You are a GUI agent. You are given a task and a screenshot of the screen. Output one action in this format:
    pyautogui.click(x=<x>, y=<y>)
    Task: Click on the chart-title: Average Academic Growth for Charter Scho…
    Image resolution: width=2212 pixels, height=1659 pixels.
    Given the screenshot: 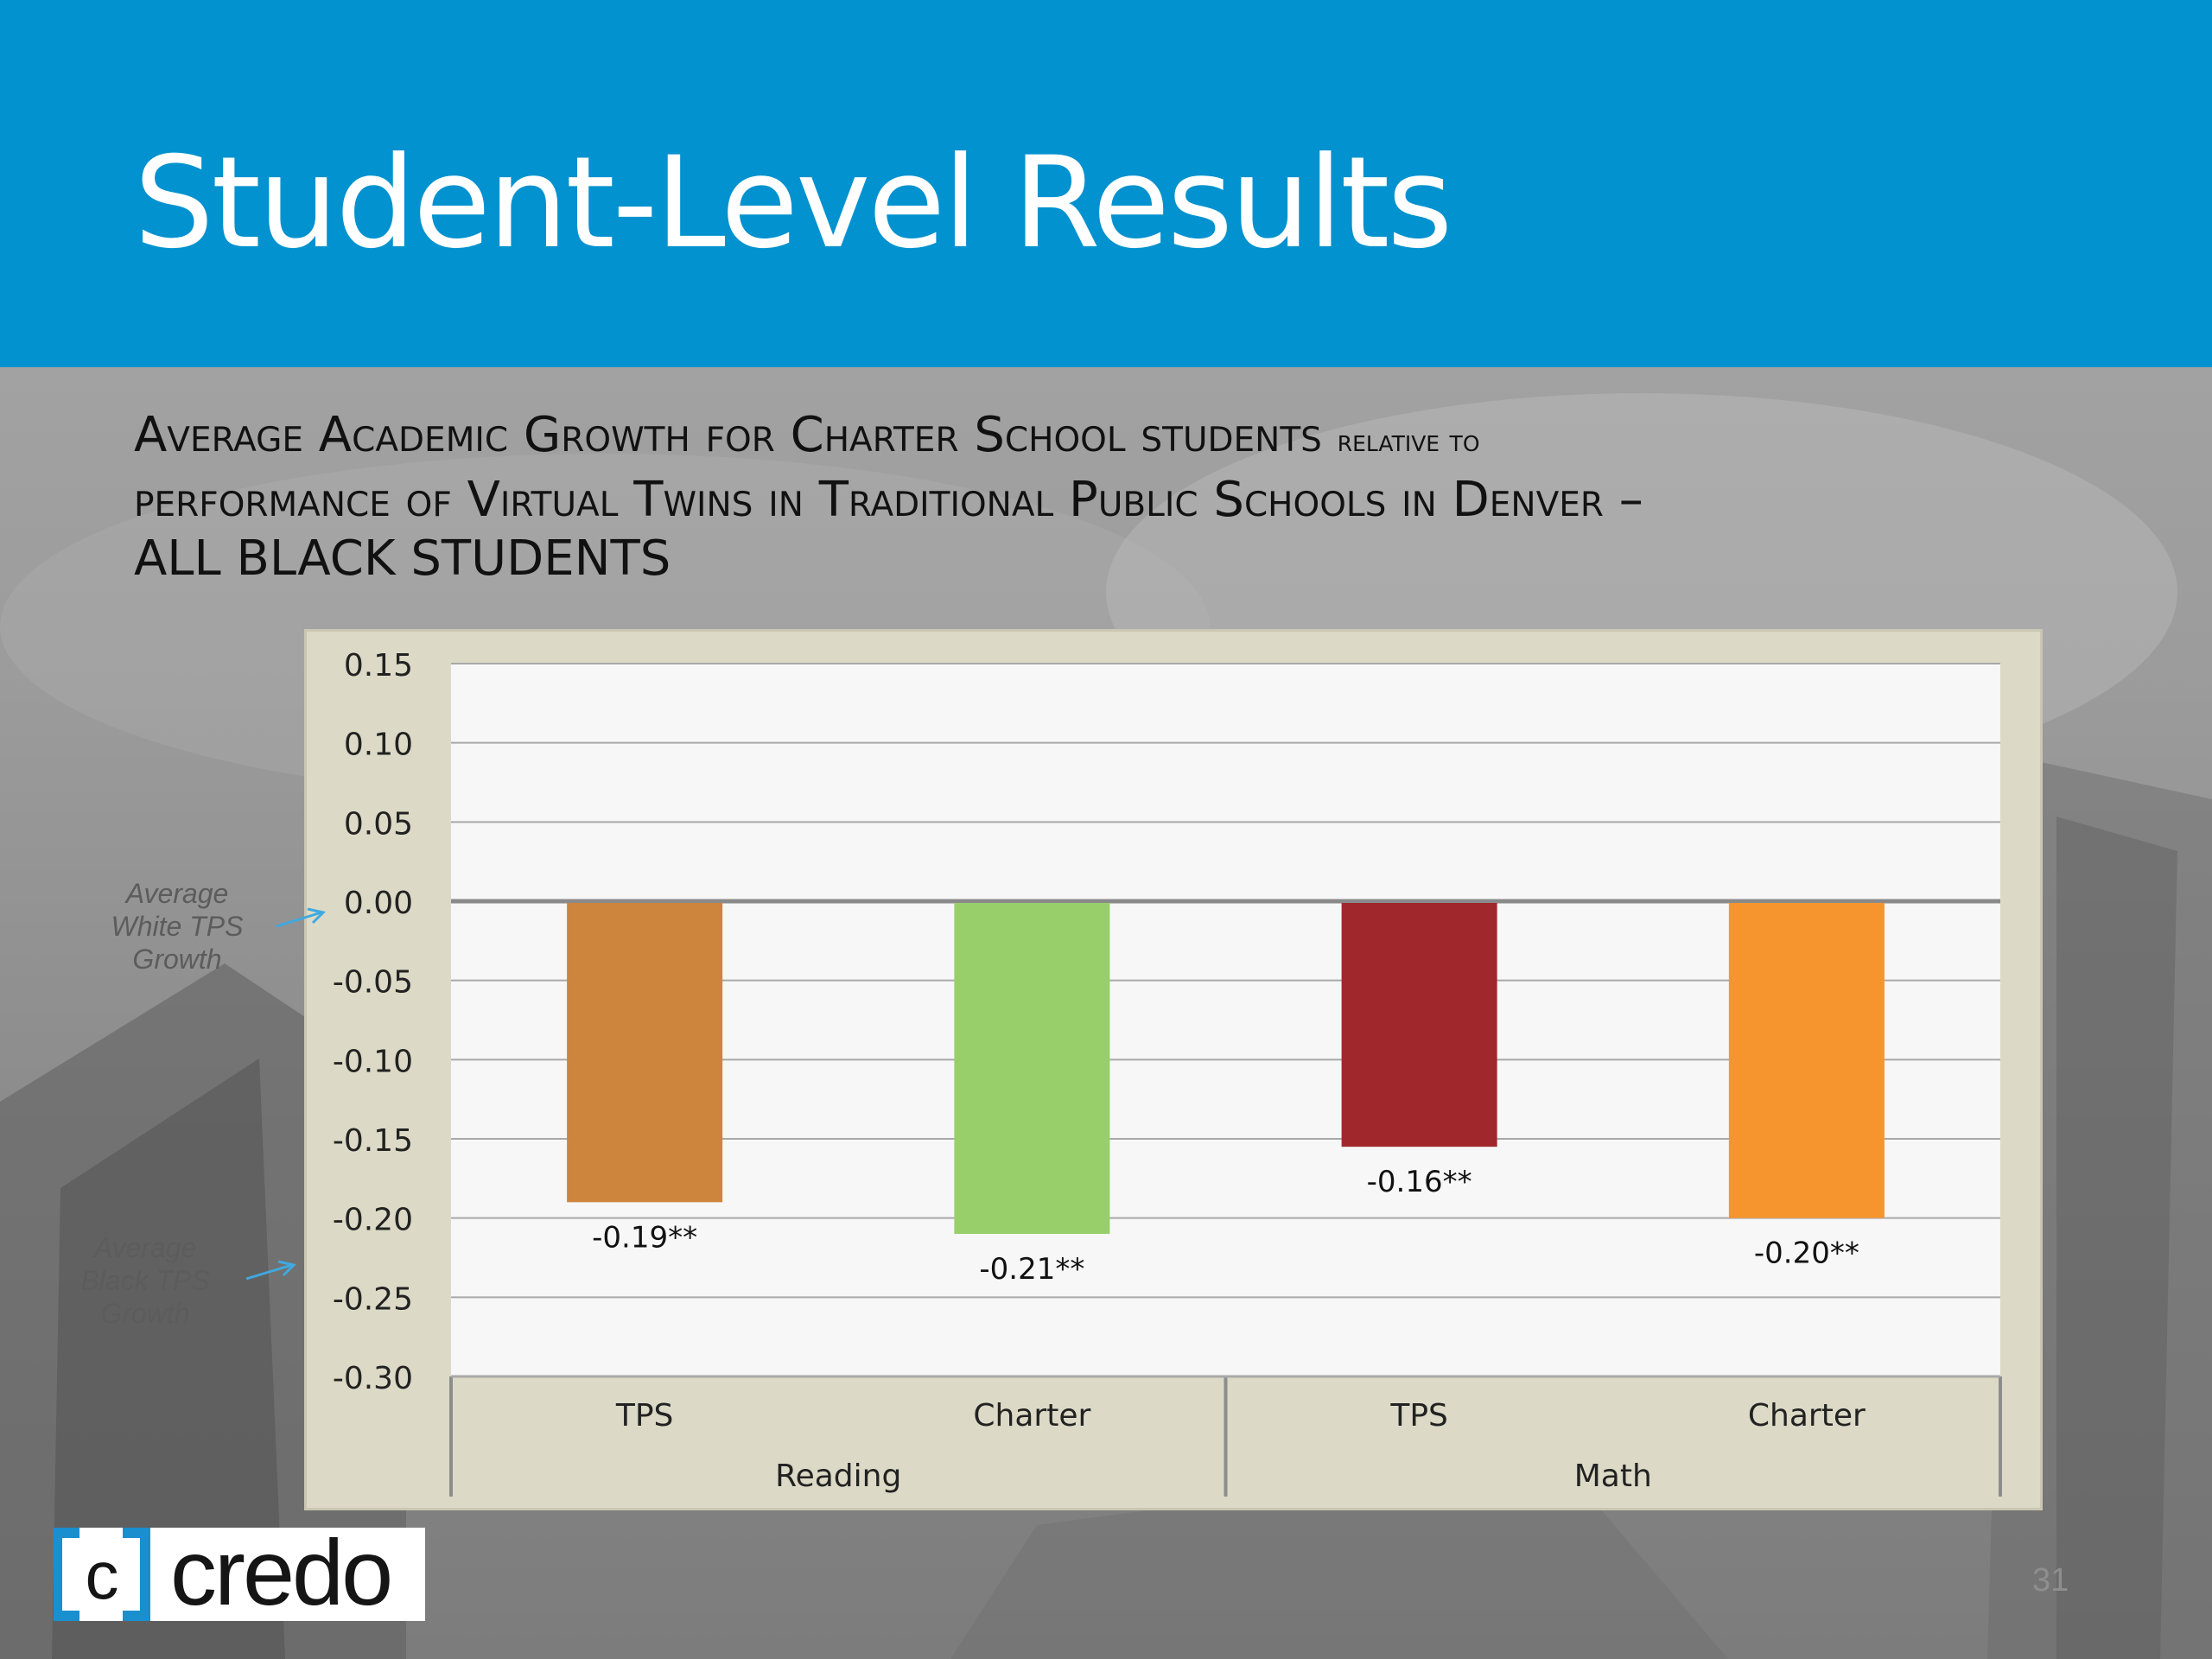 What is the action you would take?
    pyautogui.click(x=1106, y=497)
    